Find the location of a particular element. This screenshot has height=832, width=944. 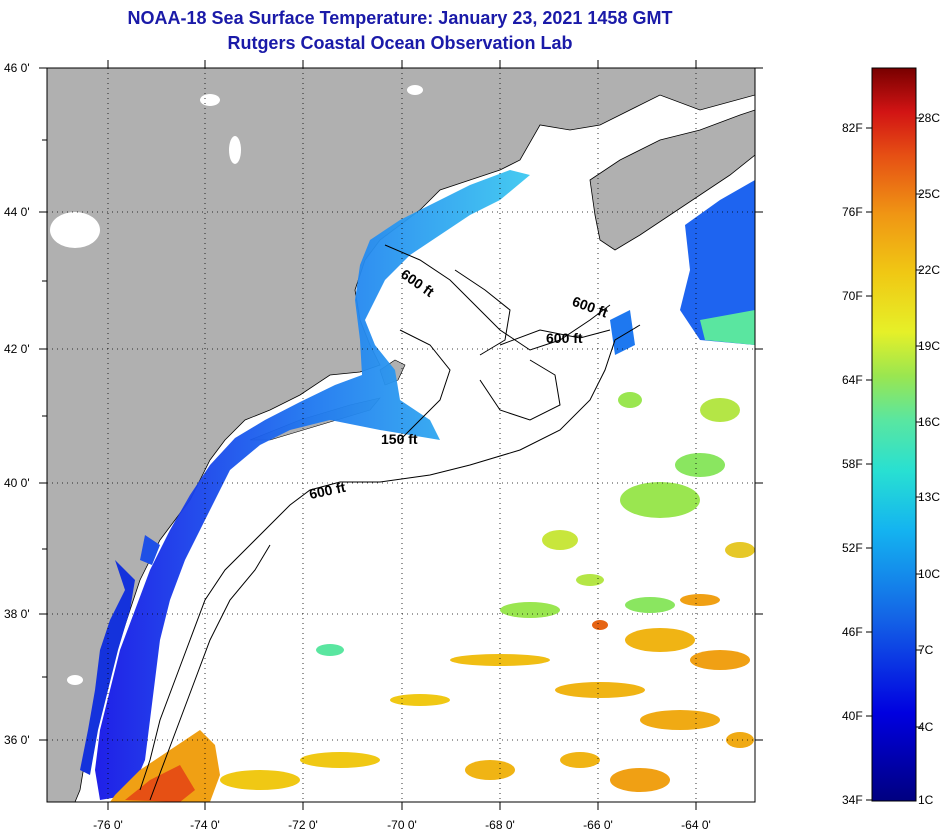

colorbar-c-label: 7C is located at coordinates (926, 650).